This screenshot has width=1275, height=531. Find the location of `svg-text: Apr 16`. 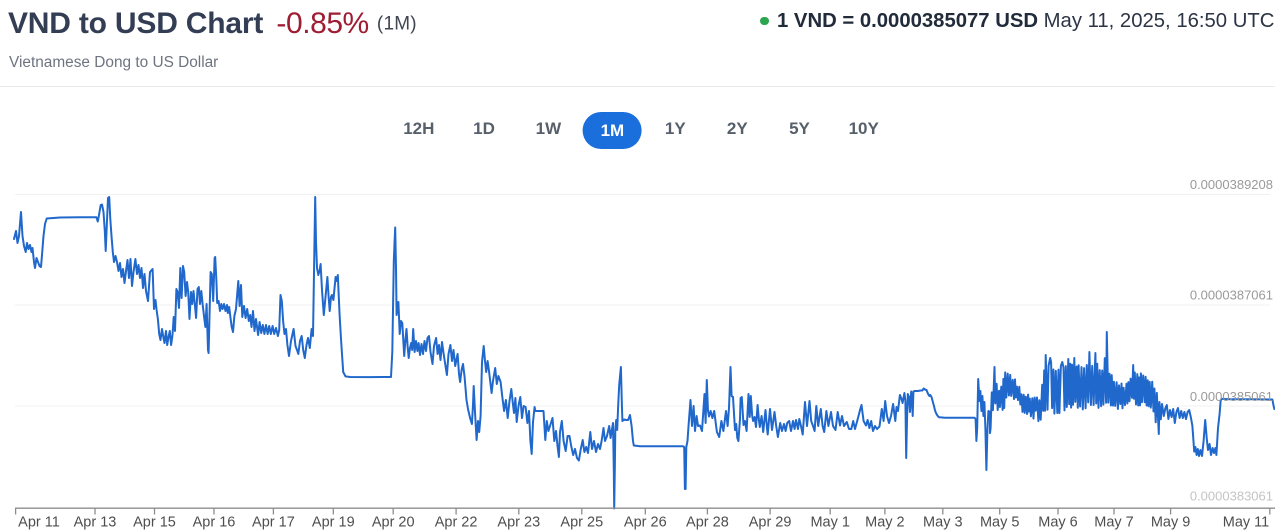

svg-text: Apr 16 is located at coordinates (214, 523).